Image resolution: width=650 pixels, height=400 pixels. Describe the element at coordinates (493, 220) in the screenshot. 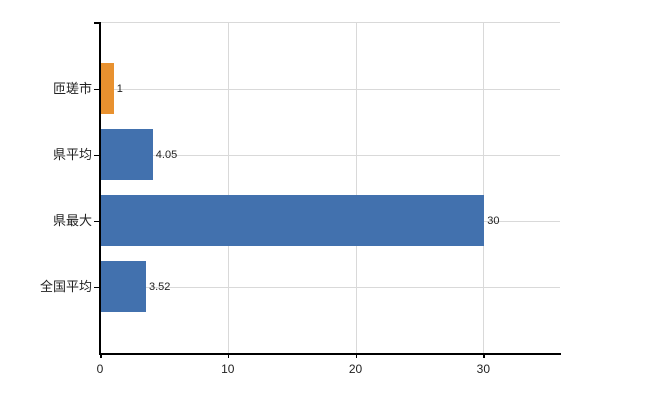

I see `bar-value-label: 30` at that location.